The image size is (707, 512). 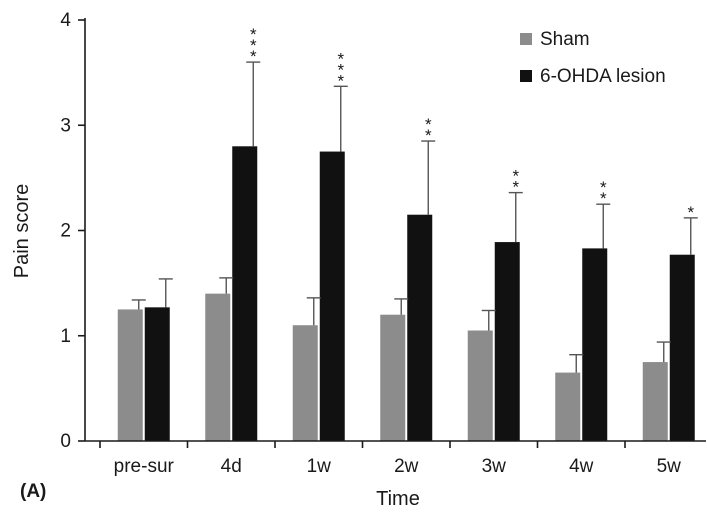 What do you see at coordinates (568, 406) in the screenshot?
I see `bar-sham-4w` at bounding box center [568, 406].